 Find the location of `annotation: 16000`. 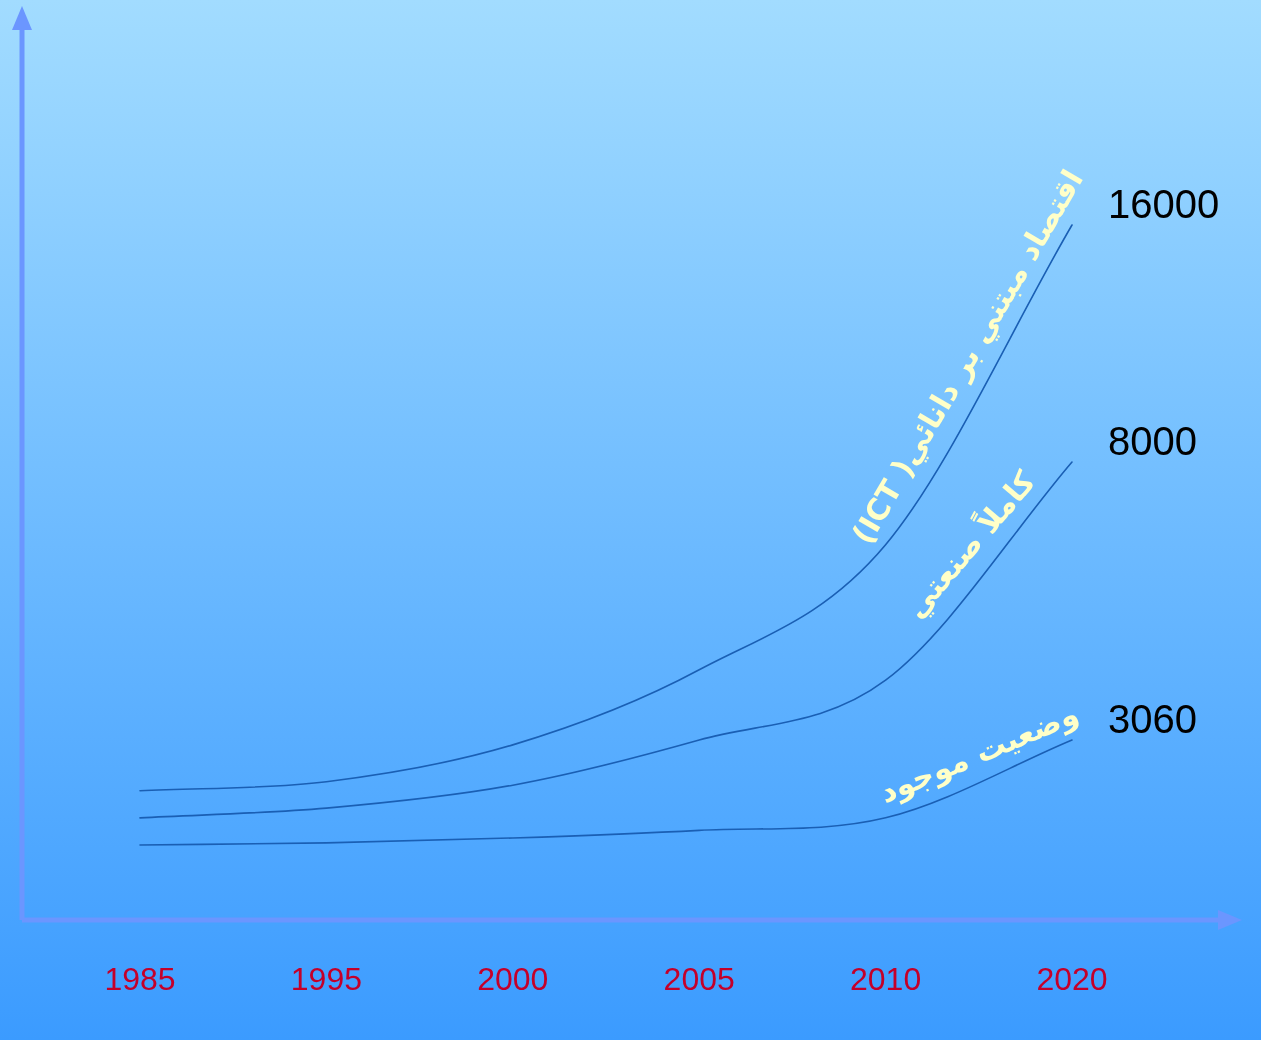

annotation: 16000 is located at coordinates (1164, 203).